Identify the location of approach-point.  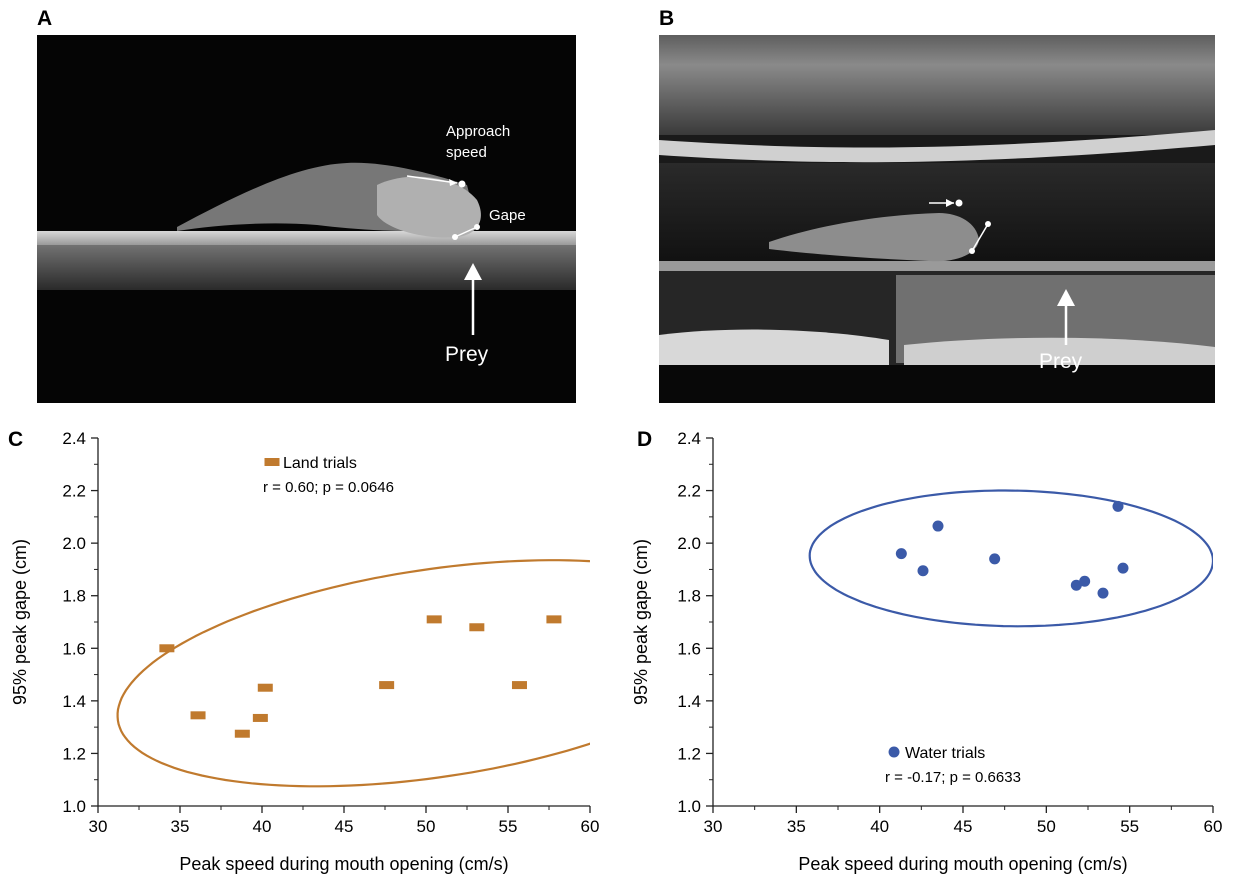
(462, 184).